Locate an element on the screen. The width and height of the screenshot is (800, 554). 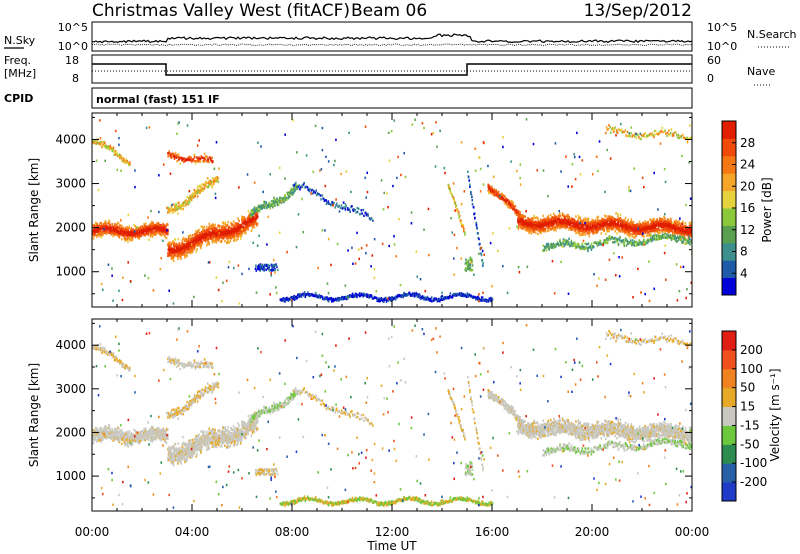
station-title: Christmas Valley West (fitACF) is located at coordinates (221, 11).